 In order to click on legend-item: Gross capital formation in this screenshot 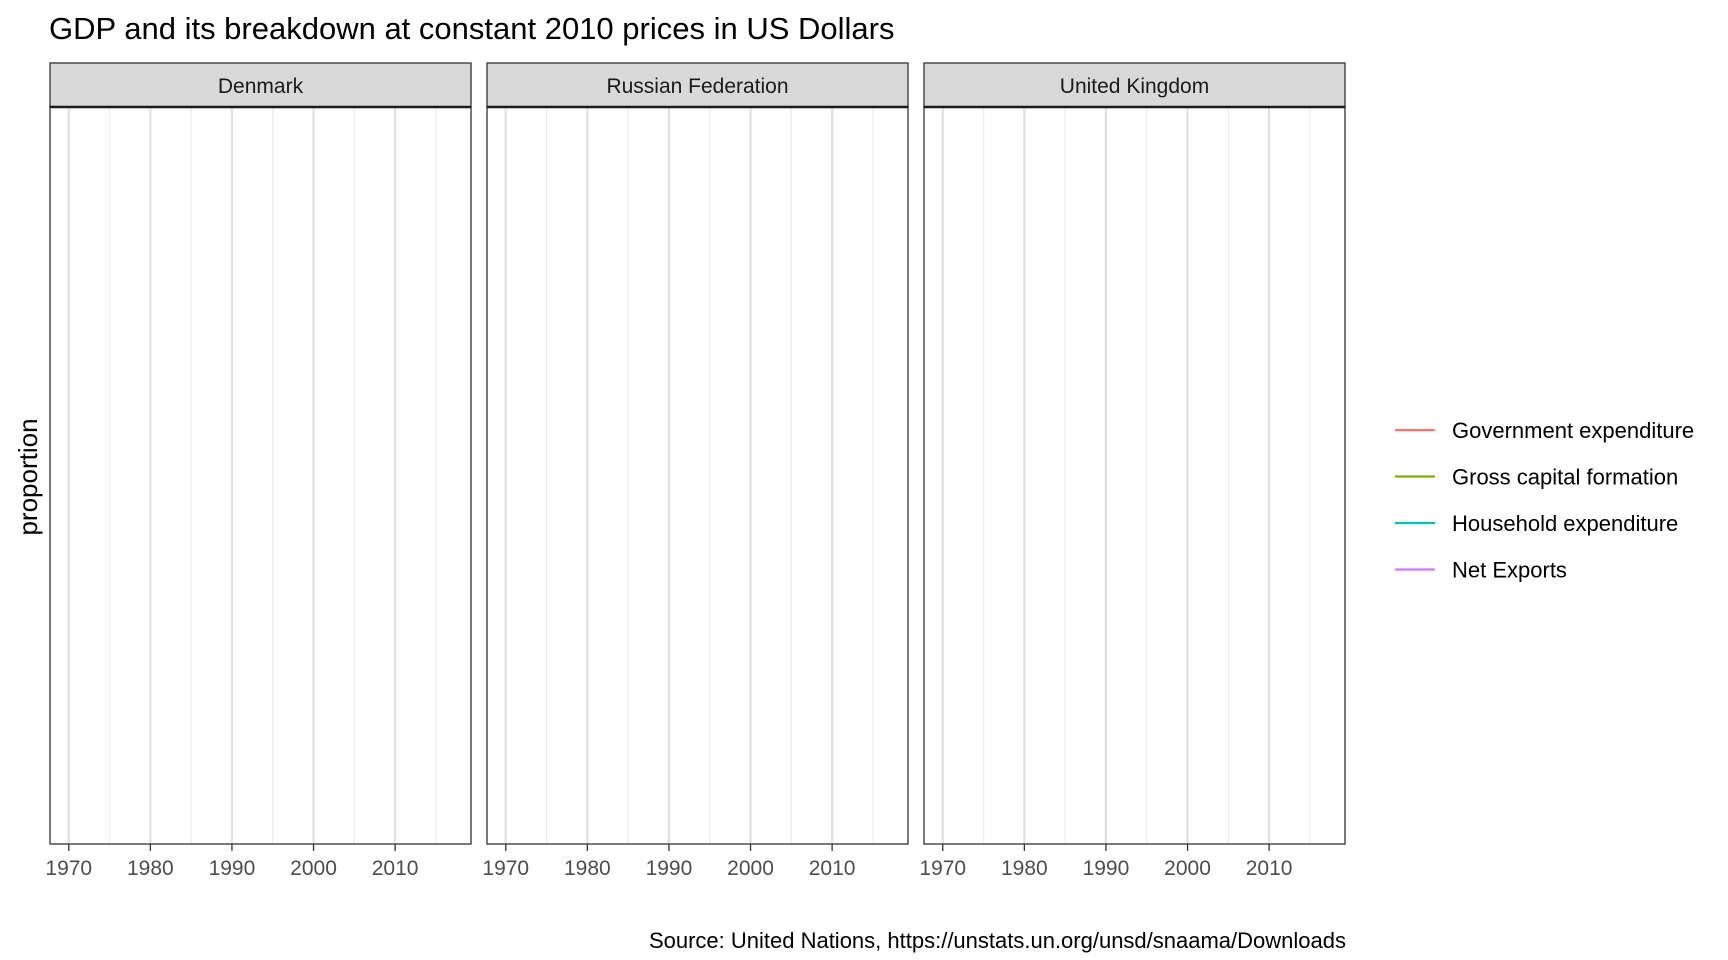, I will do `click(1536, 477)`.